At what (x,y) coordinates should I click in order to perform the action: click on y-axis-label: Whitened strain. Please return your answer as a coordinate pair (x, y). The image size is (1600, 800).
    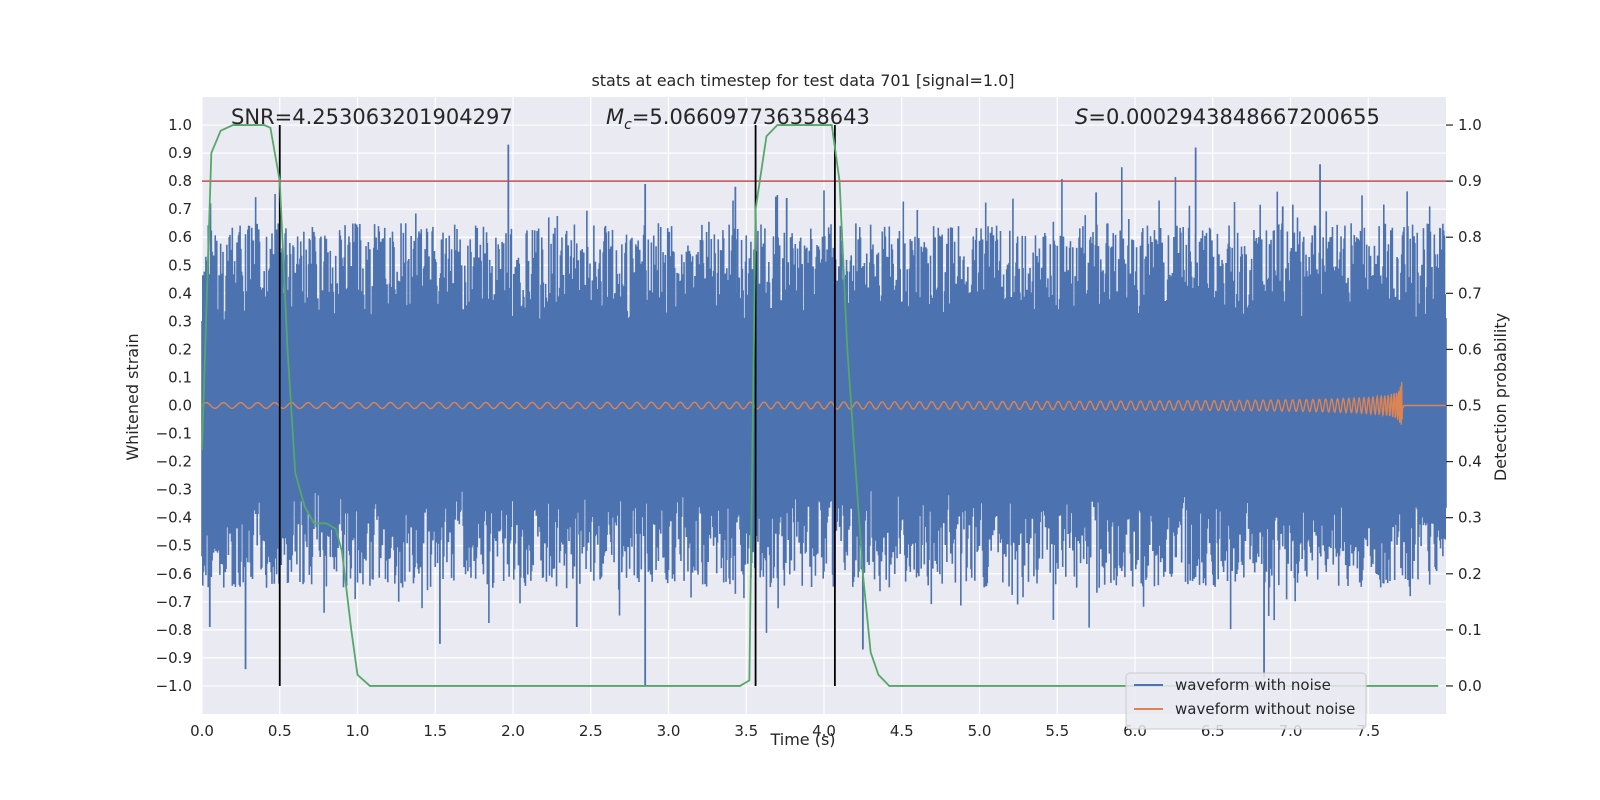
    Looking at the image, I should click on (132, 396).